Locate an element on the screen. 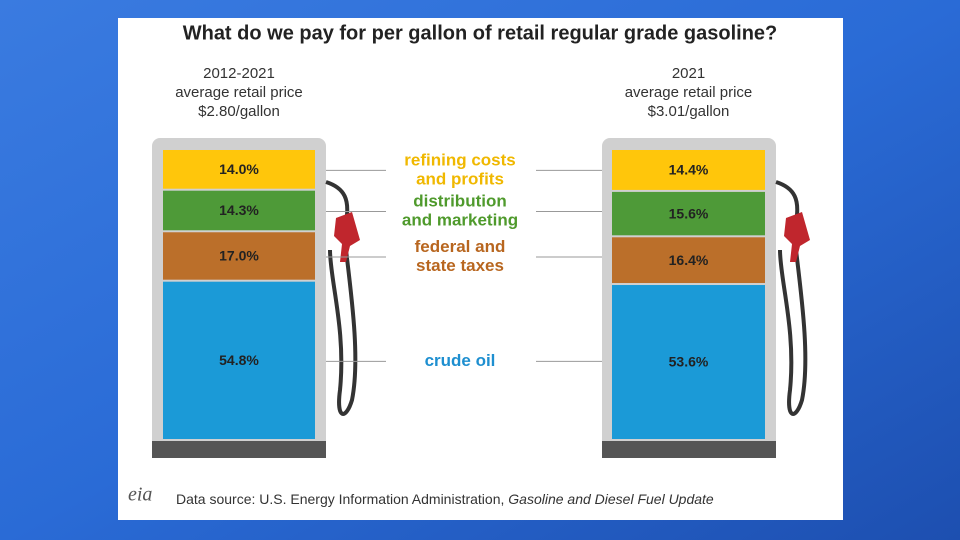 The height and width of the screenshot is (540, 960). legend-label: state taxes is located at coordinates (460, 265).